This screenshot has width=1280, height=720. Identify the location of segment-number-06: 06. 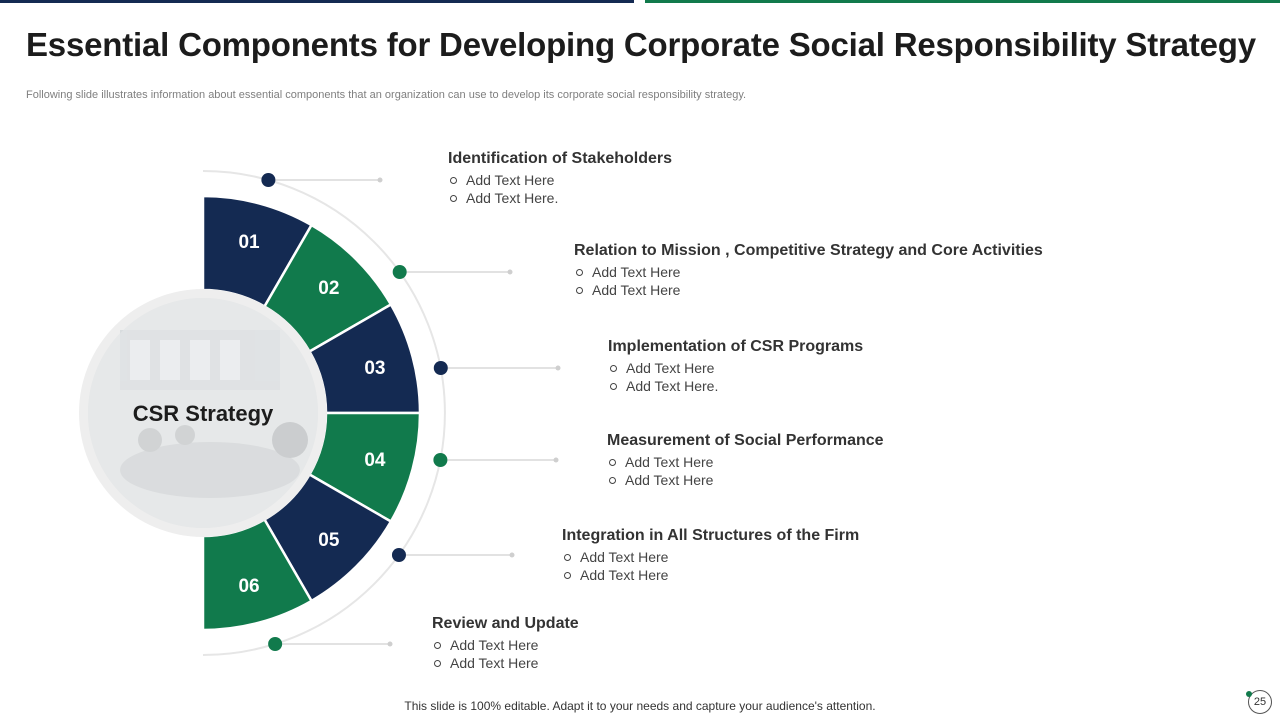
(248, 586).